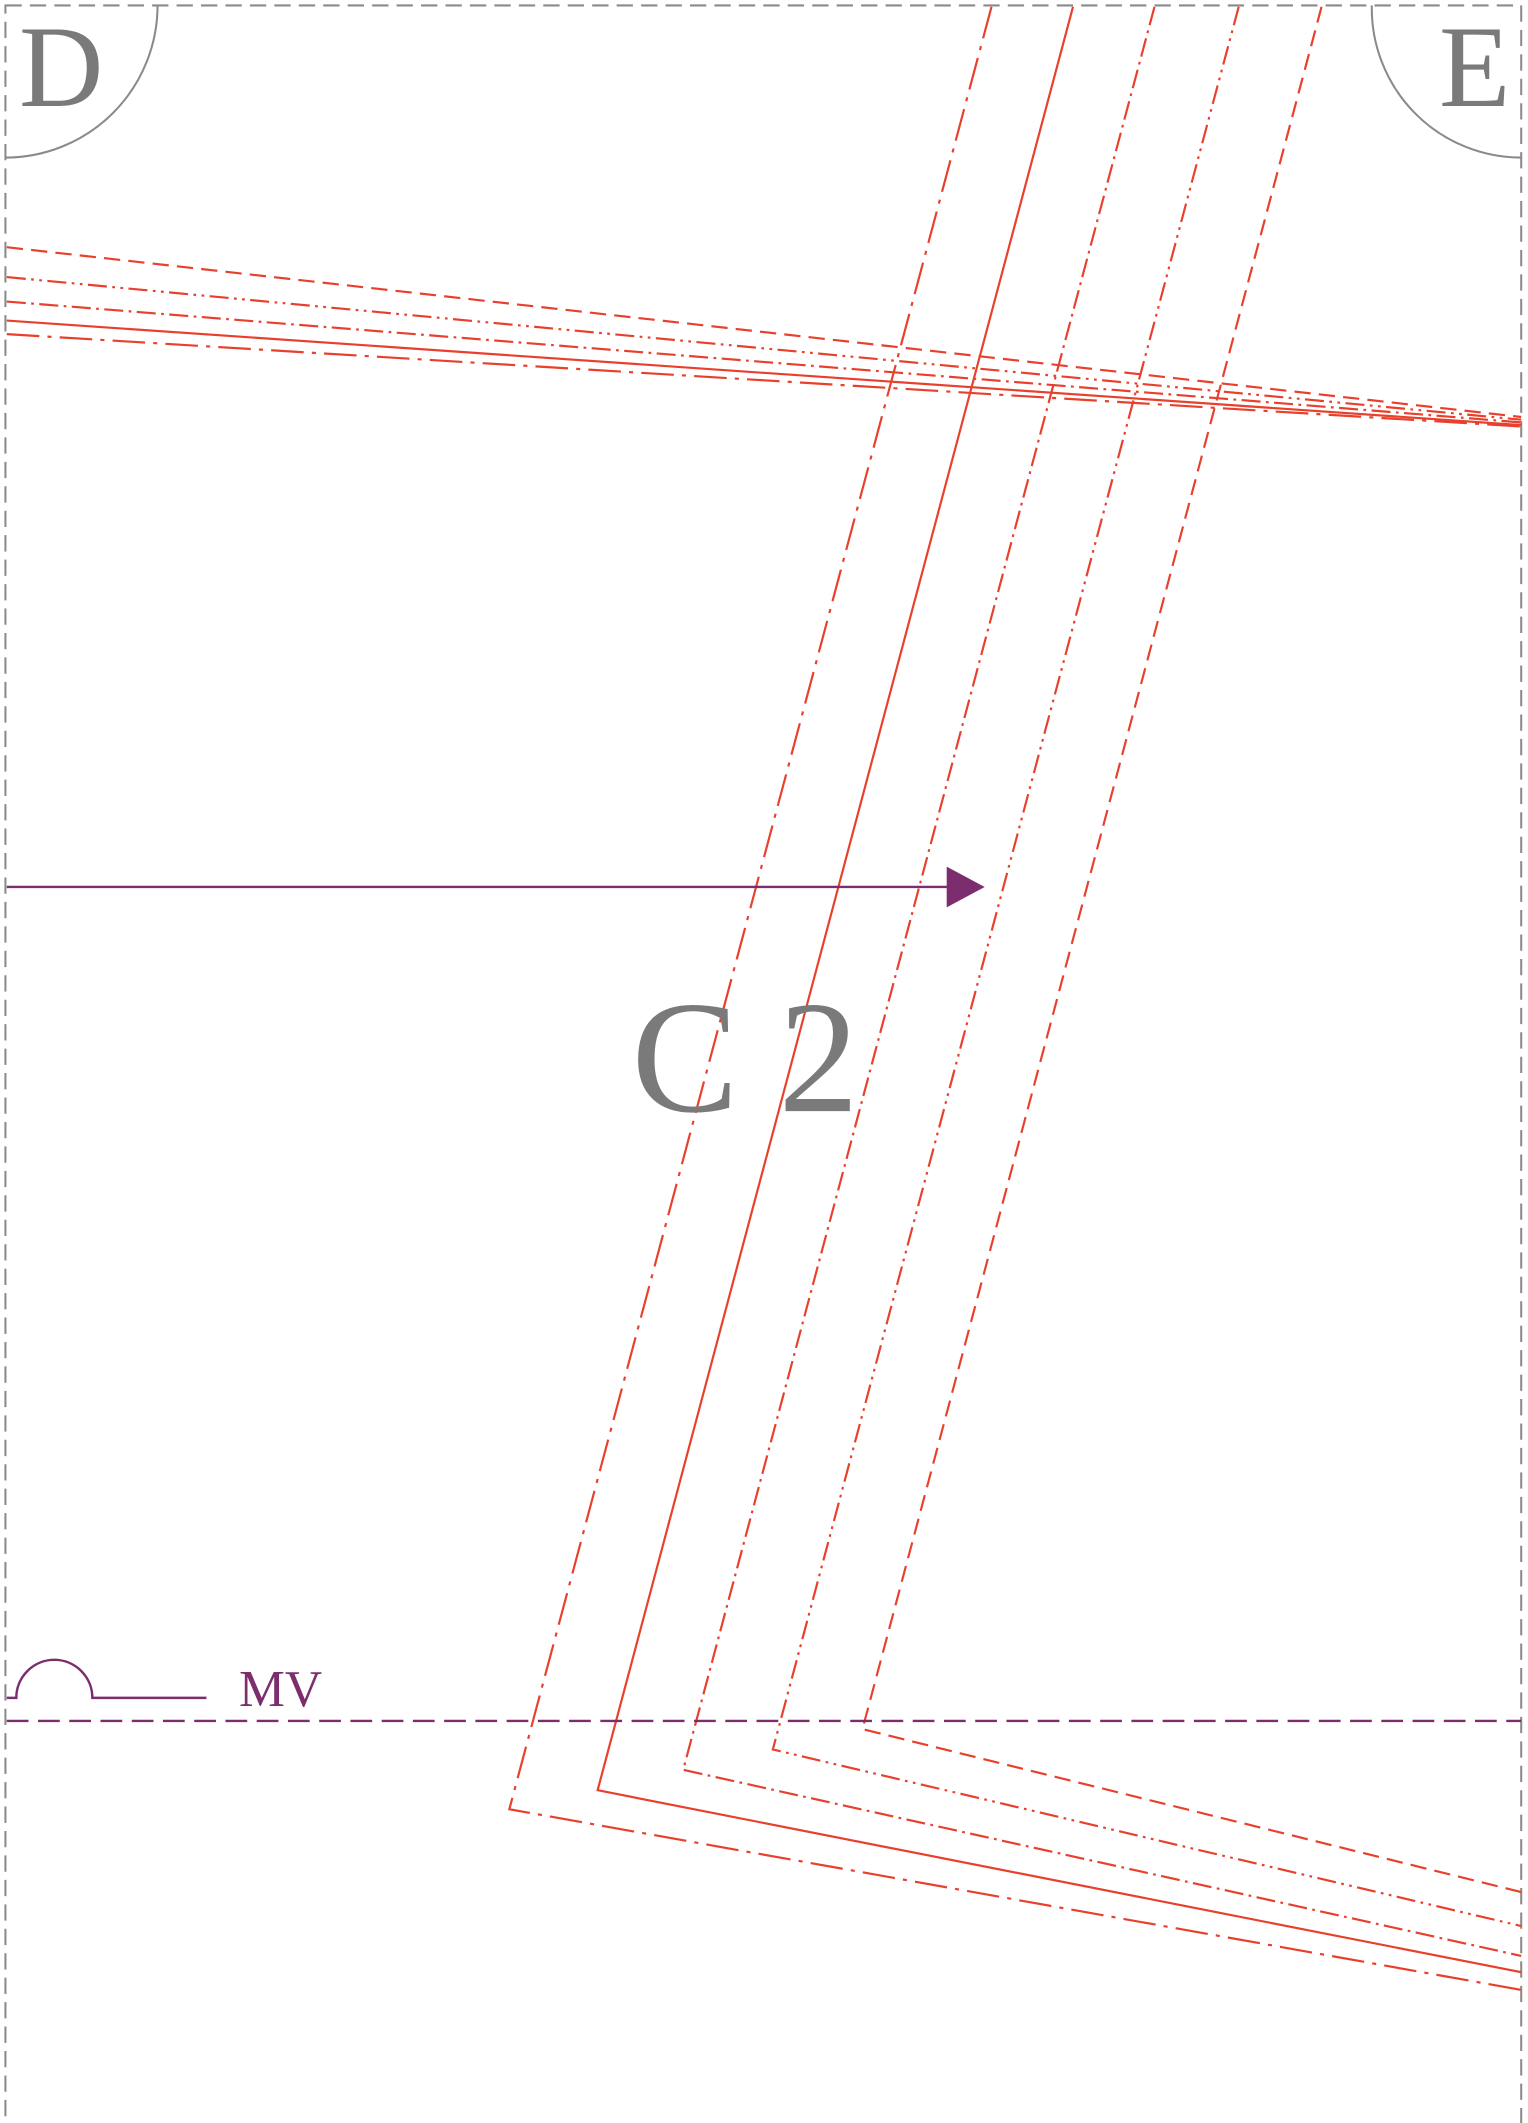 The image size is (1528, 2123). I want to click on corner-label: E, so click(1474, 67).